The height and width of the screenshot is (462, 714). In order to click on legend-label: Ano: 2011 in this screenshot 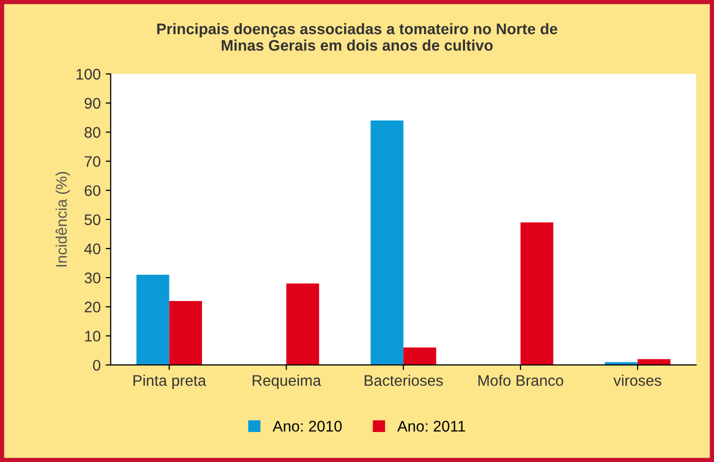, I will do `click(431, 426)`.